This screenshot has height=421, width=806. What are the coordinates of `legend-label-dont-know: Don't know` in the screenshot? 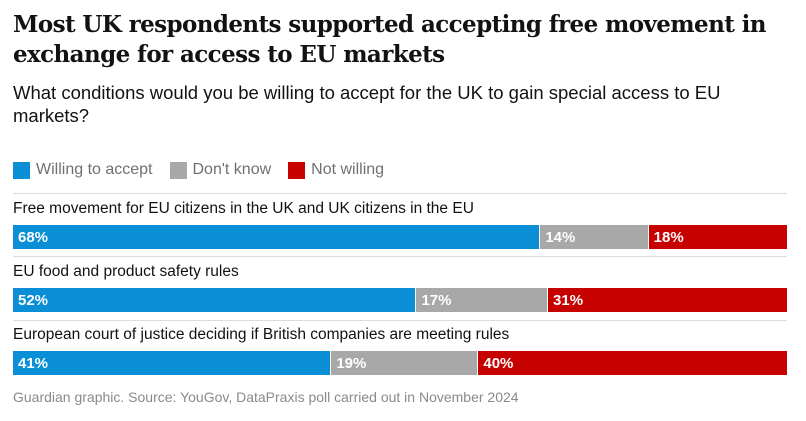 It's located at (232, 169).